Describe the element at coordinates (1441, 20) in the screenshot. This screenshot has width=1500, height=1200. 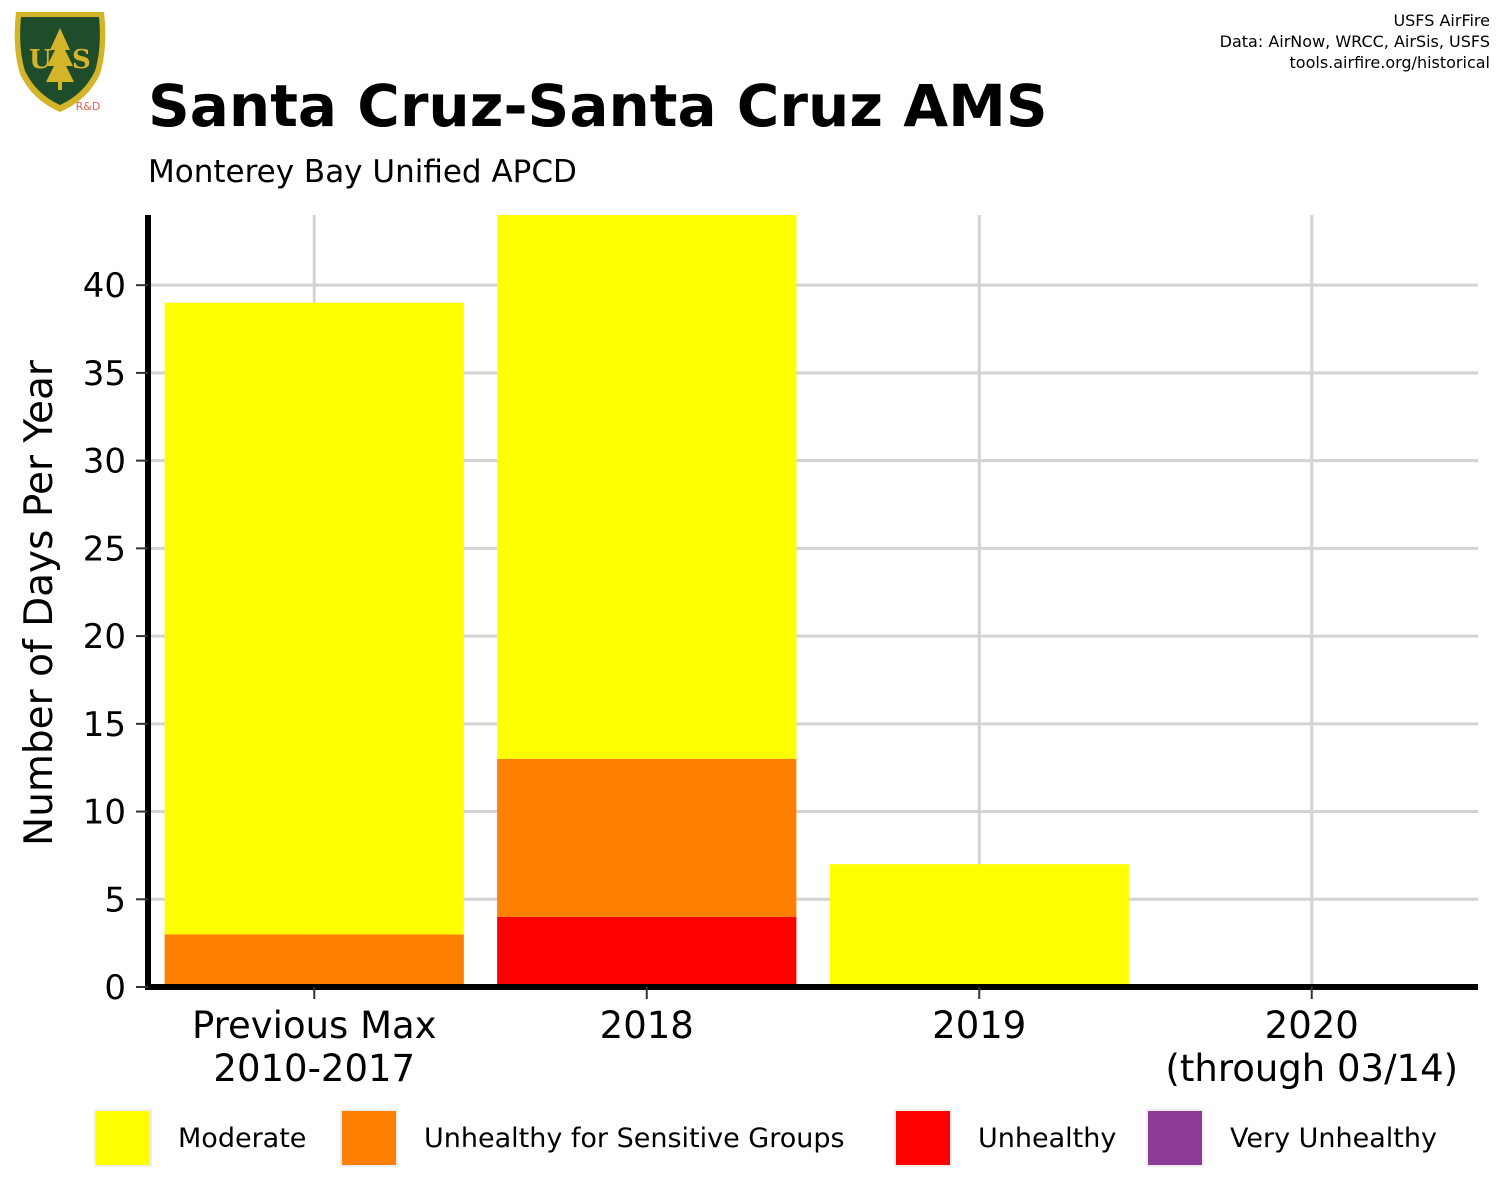
I see `credit-line: USFS AirFire` at that location.